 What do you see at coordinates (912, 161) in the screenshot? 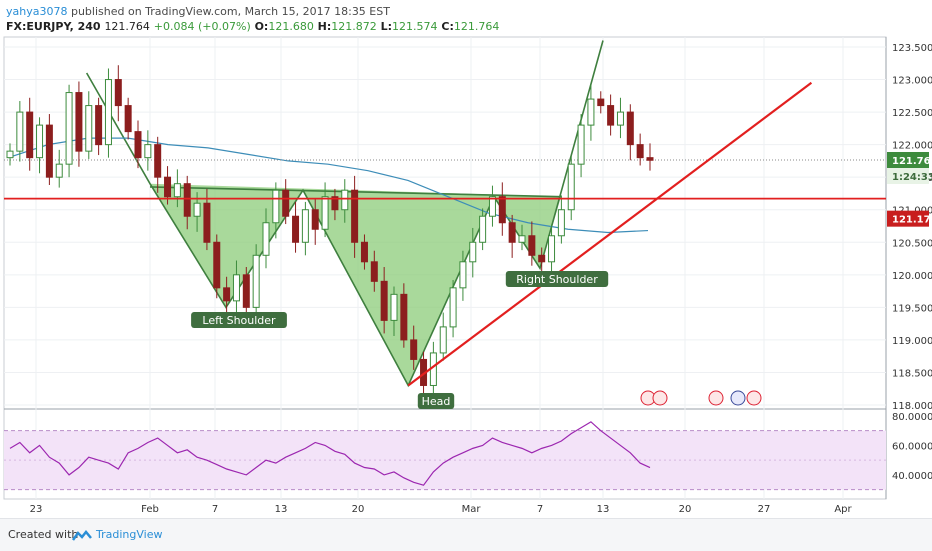
I see `last-price-tag: 121.764` at bounding box center [912, 161].